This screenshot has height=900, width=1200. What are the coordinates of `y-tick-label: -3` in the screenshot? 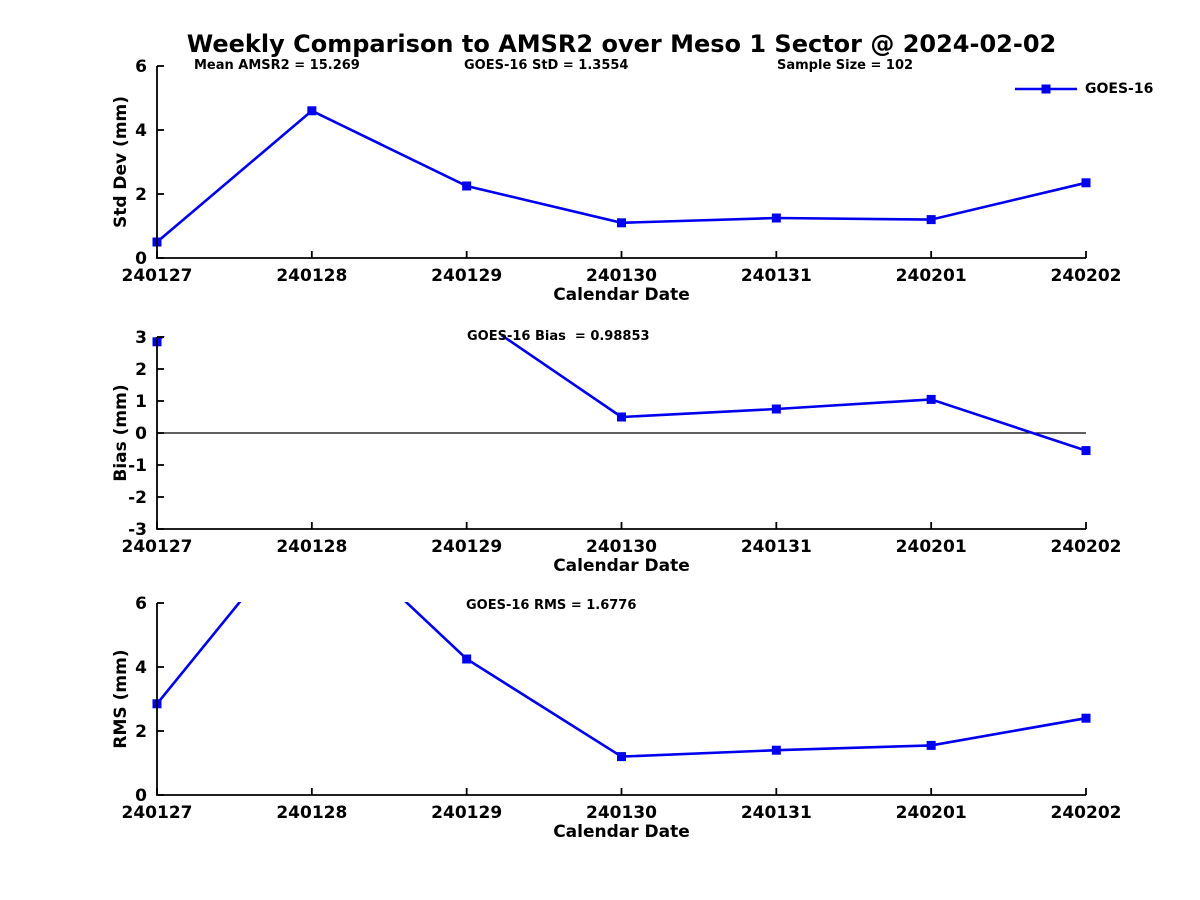 It's located at (137, 530).